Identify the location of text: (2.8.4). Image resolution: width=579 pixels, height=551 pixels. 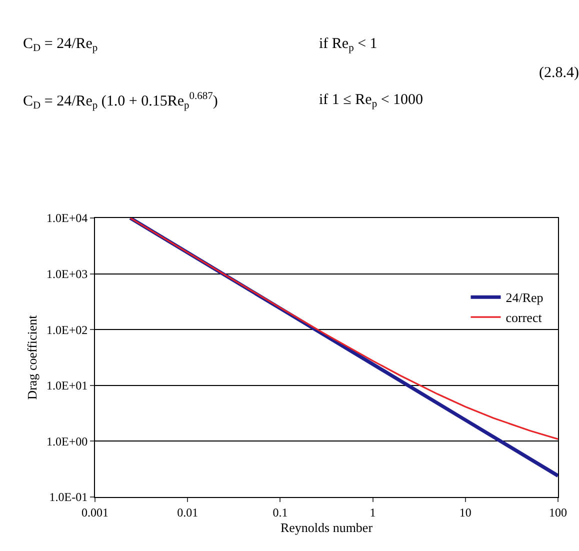
(559, 73).